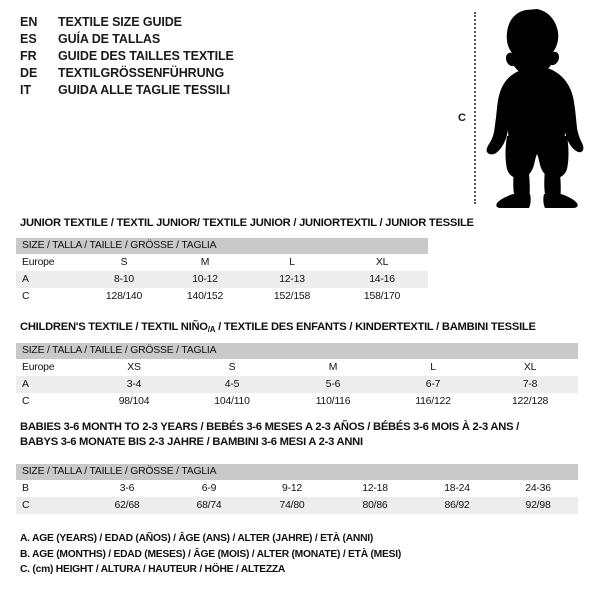 The image size is (600, 600). I want to click on table-cell: 86/92, so click(457, 505).